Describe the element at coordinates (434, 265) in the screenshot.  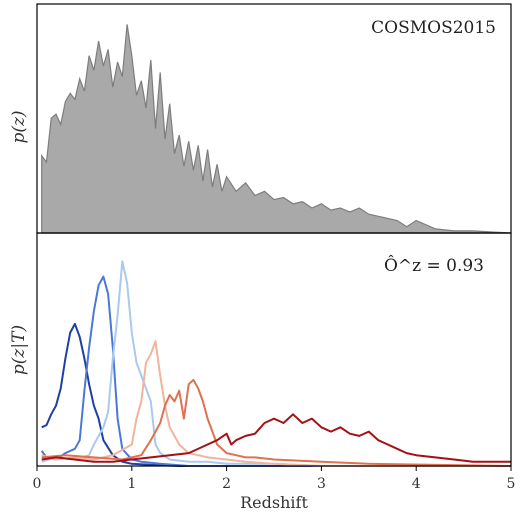
I see `bottom-annotation: Ô^z = 0.93` at that location.